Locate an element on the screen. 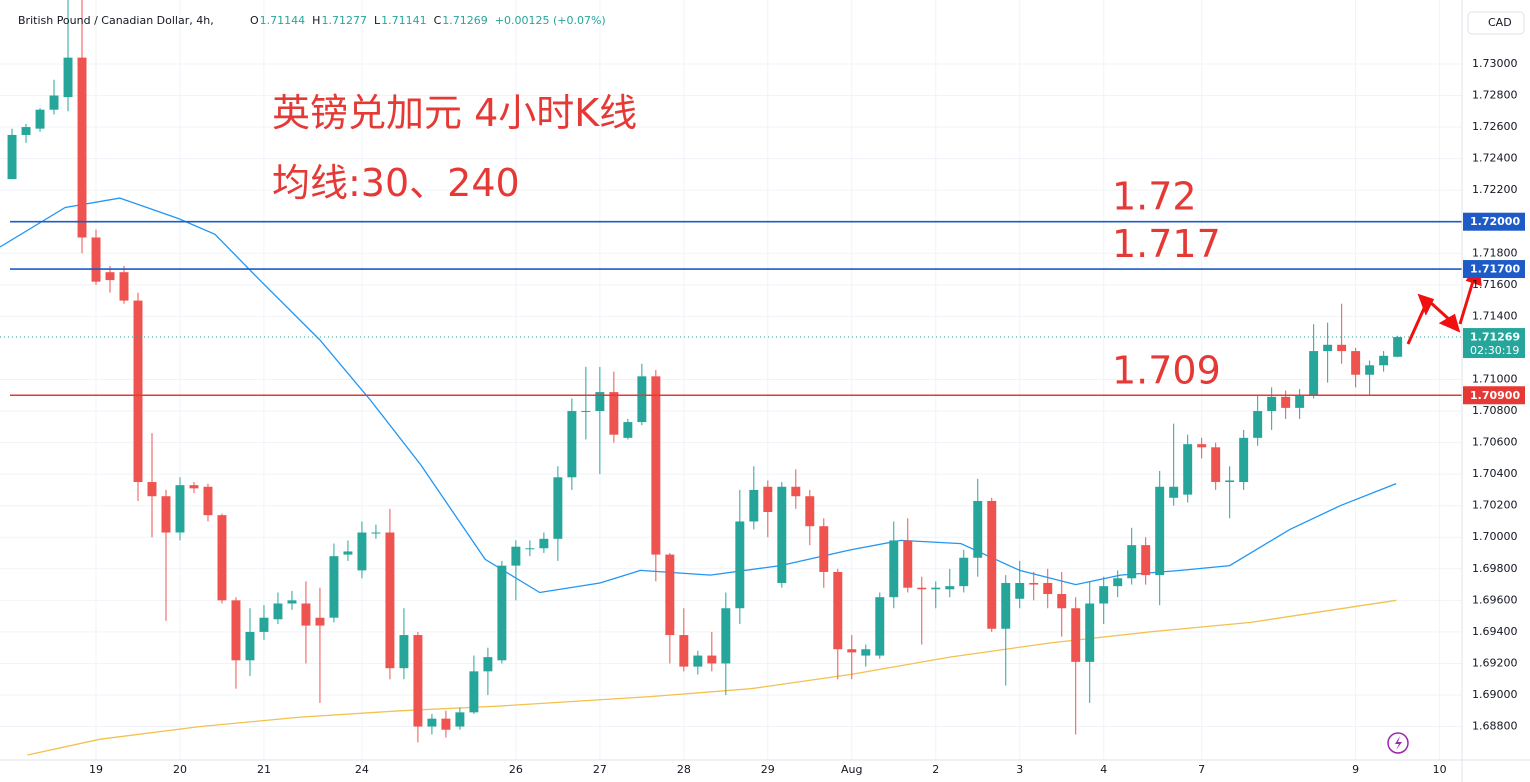 This screenshot has height=782, width=1530. last-price-label: 1.71269 is located at coordinates (1495, 337).